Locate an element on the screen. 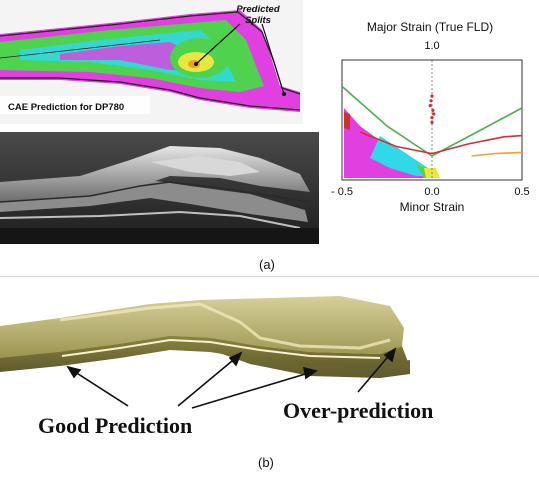 The width and height of the screenshot is (539, 479). cae-prediction-image is located at coordinates (151, 62).